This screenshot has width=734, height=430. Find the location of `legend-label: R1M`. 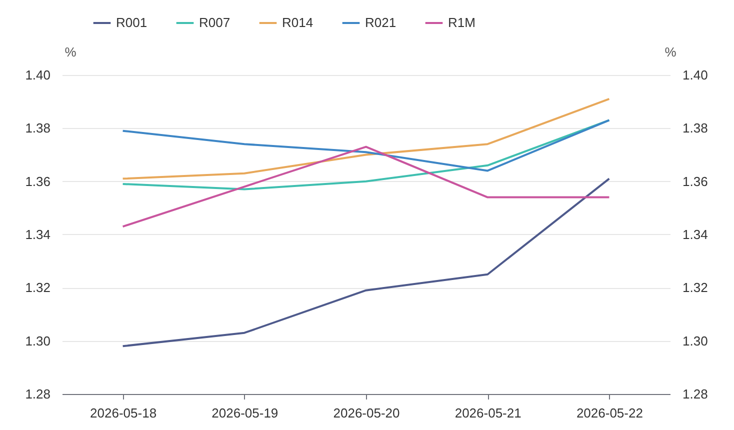

legend-label: R1M is located at coordinates (462, 22).